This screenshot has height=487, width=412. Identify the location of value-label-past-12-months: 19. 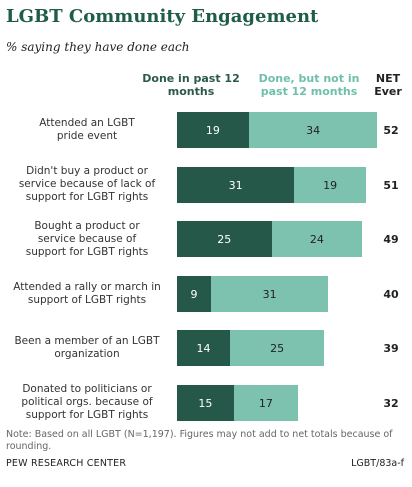
(212, 130).